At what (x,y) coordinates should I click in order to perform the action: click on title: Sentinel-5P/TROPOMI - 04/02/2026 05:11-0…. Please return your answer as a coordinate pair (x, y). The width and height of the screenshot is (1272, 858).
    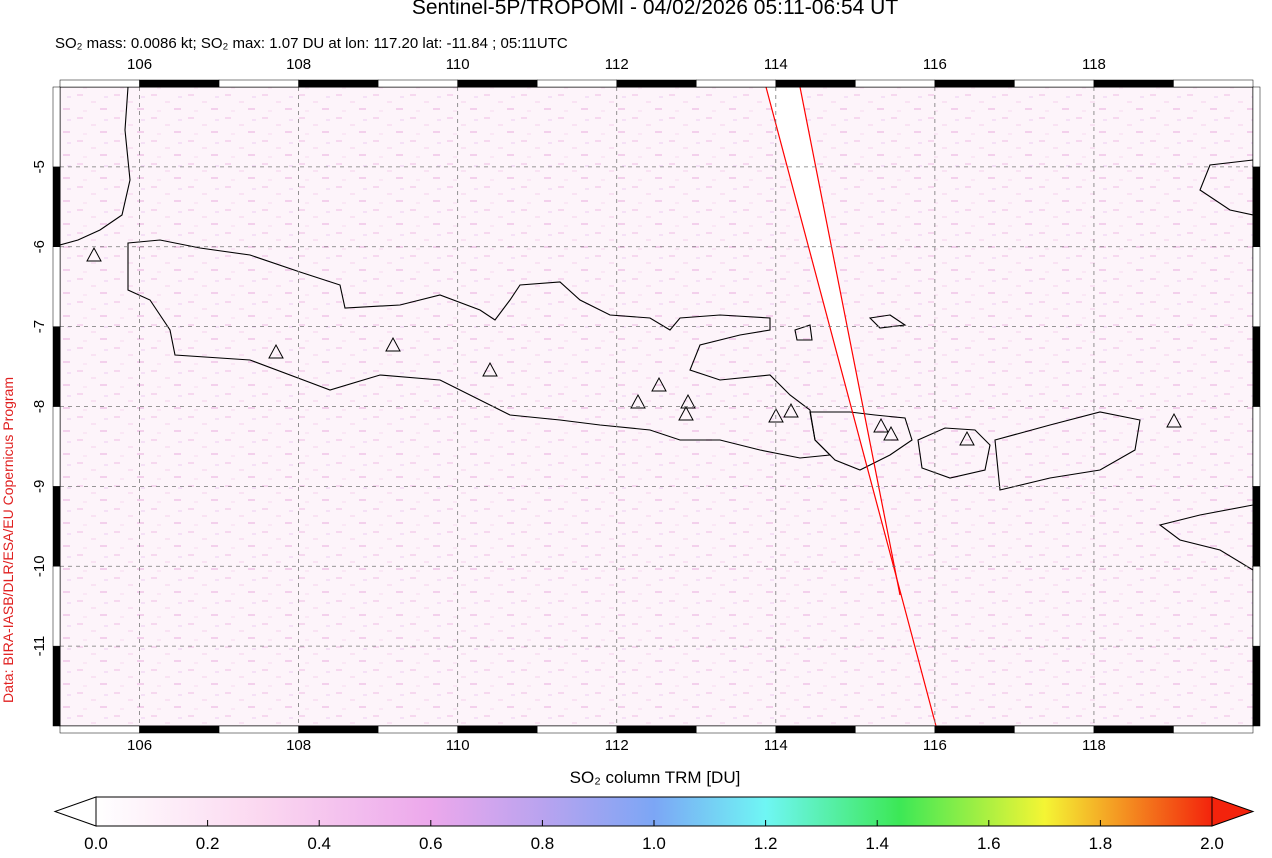
    Looking at the image, I should click on (655, 9).